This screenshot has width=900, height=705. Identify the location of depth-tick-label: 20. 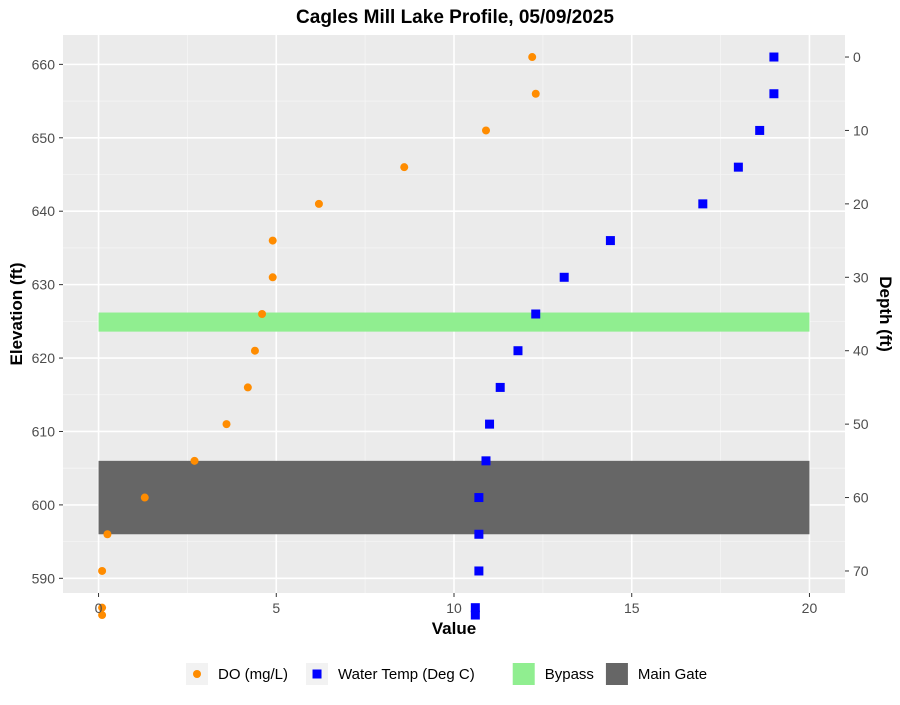
(861, 204).